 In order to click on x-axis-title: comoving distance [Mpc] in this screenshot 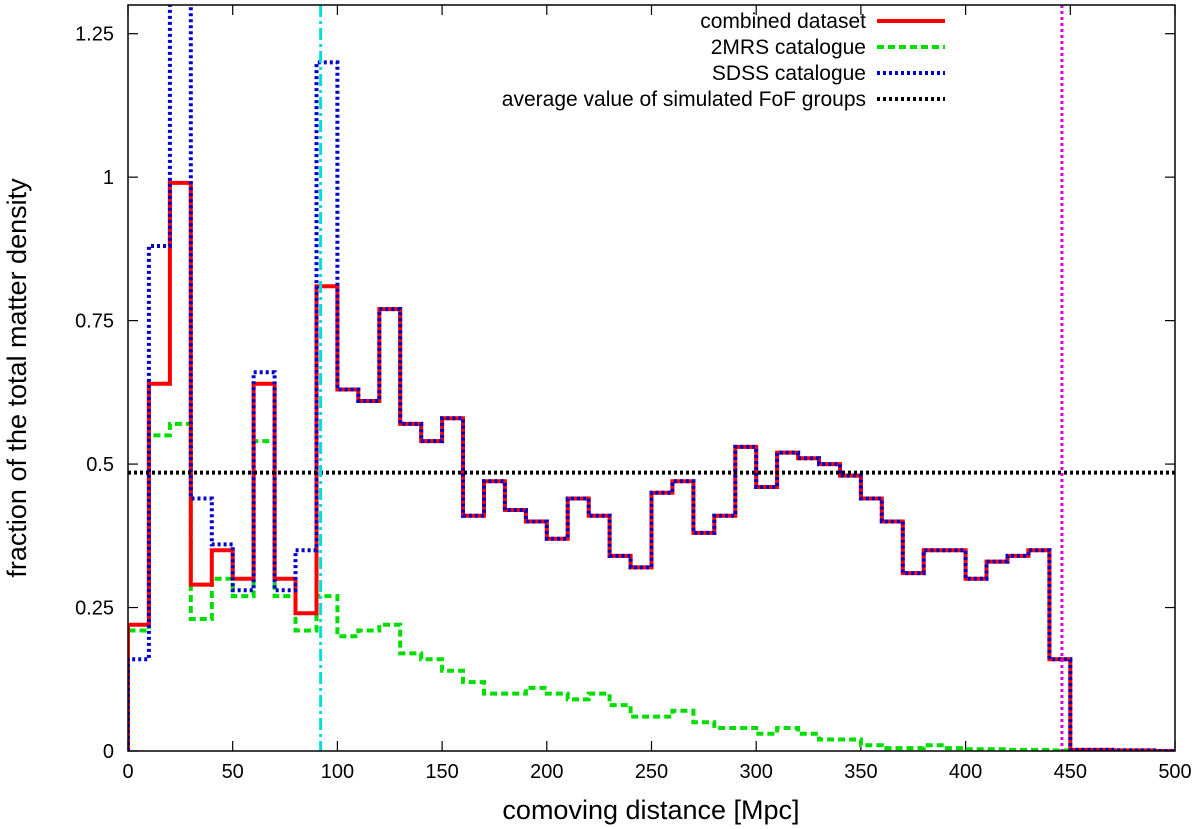, I will do `click(650, 810)`.